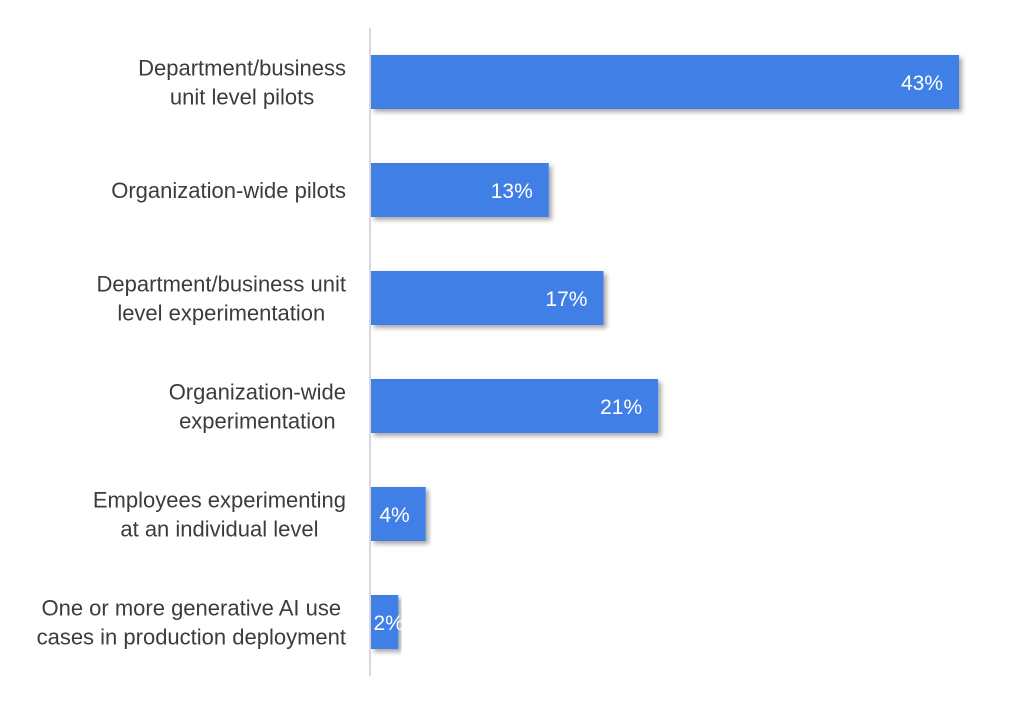  Describe the element at coordinates (219, 529) in the screenshot. I see `category-label-line: at an individual level` at that location.